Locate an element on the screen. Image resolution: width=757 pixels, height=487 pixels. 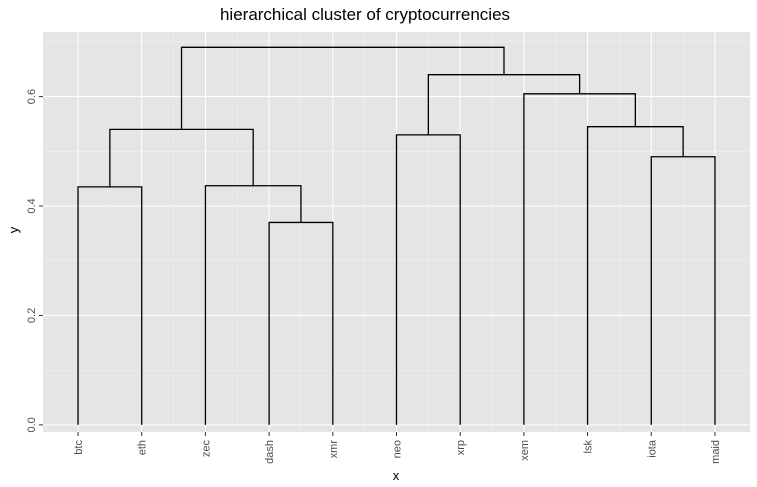
x-tick-label-xrp: xrp is located at coordinates (461, 447).